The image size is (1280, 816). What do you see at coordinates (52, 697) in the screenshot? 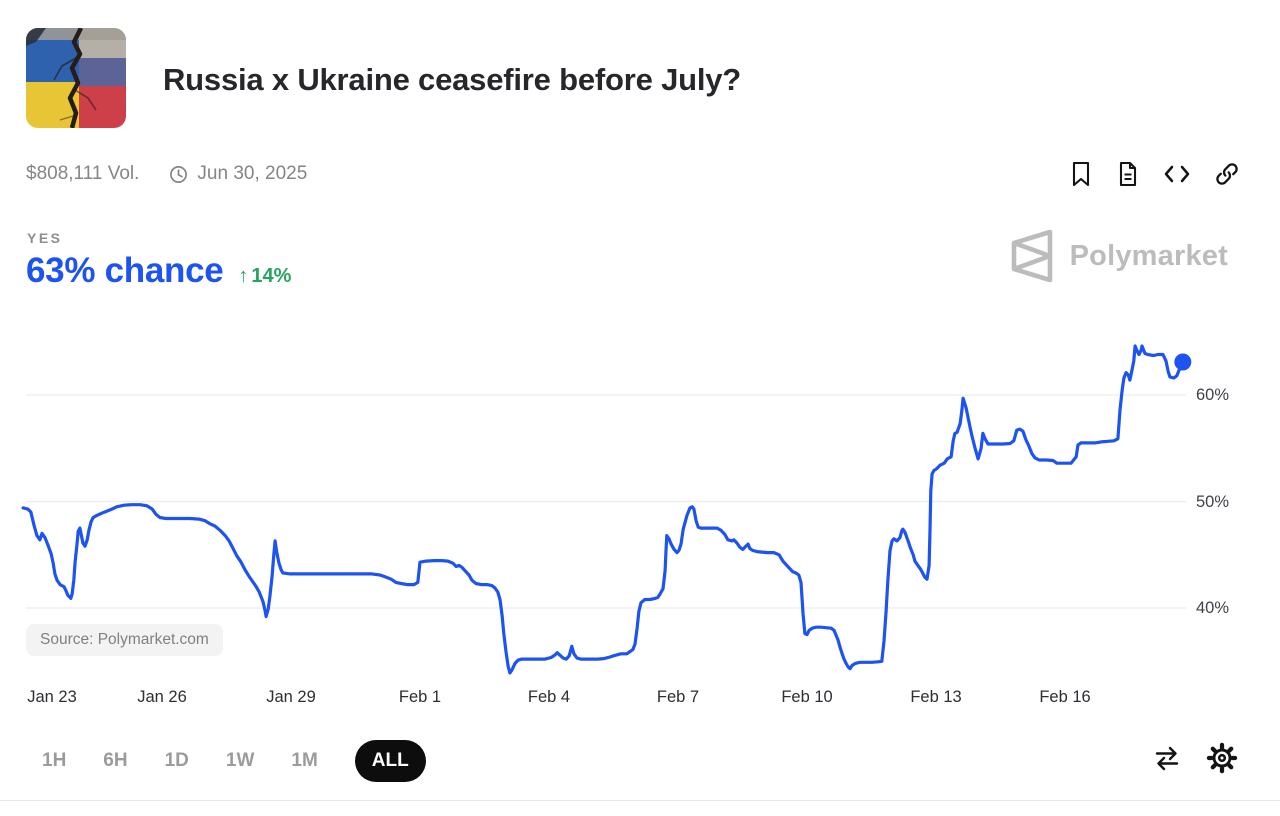
I see `x-axis-tick: Jan 23` at bounding box center [52, 697].